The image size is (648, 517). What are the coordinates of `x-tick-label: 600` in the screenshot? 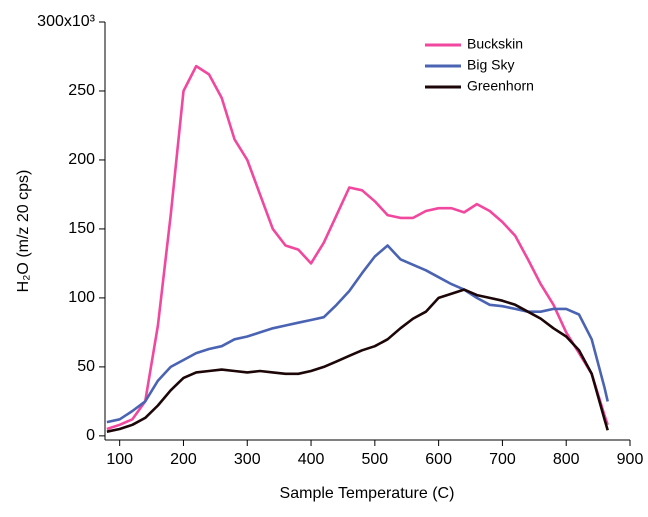 It's located at (438, 459).